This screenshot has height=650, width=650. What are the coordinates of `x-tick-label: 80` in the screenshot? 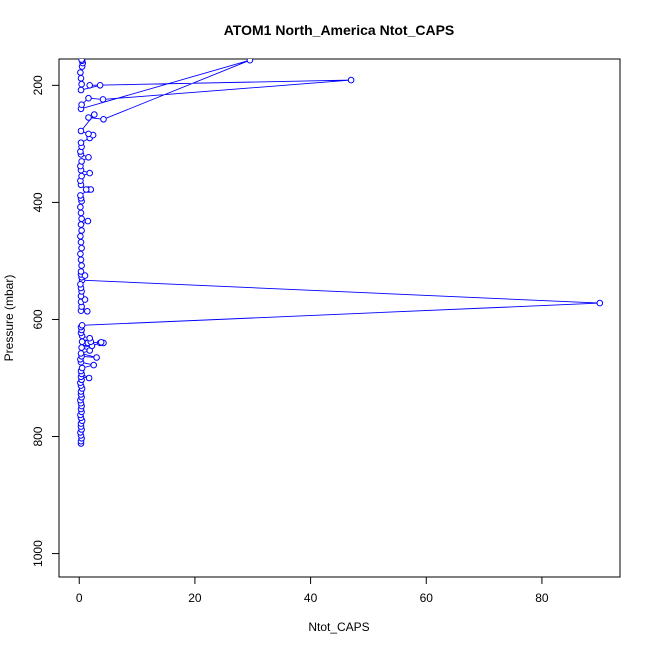 It's located at (542, 598).